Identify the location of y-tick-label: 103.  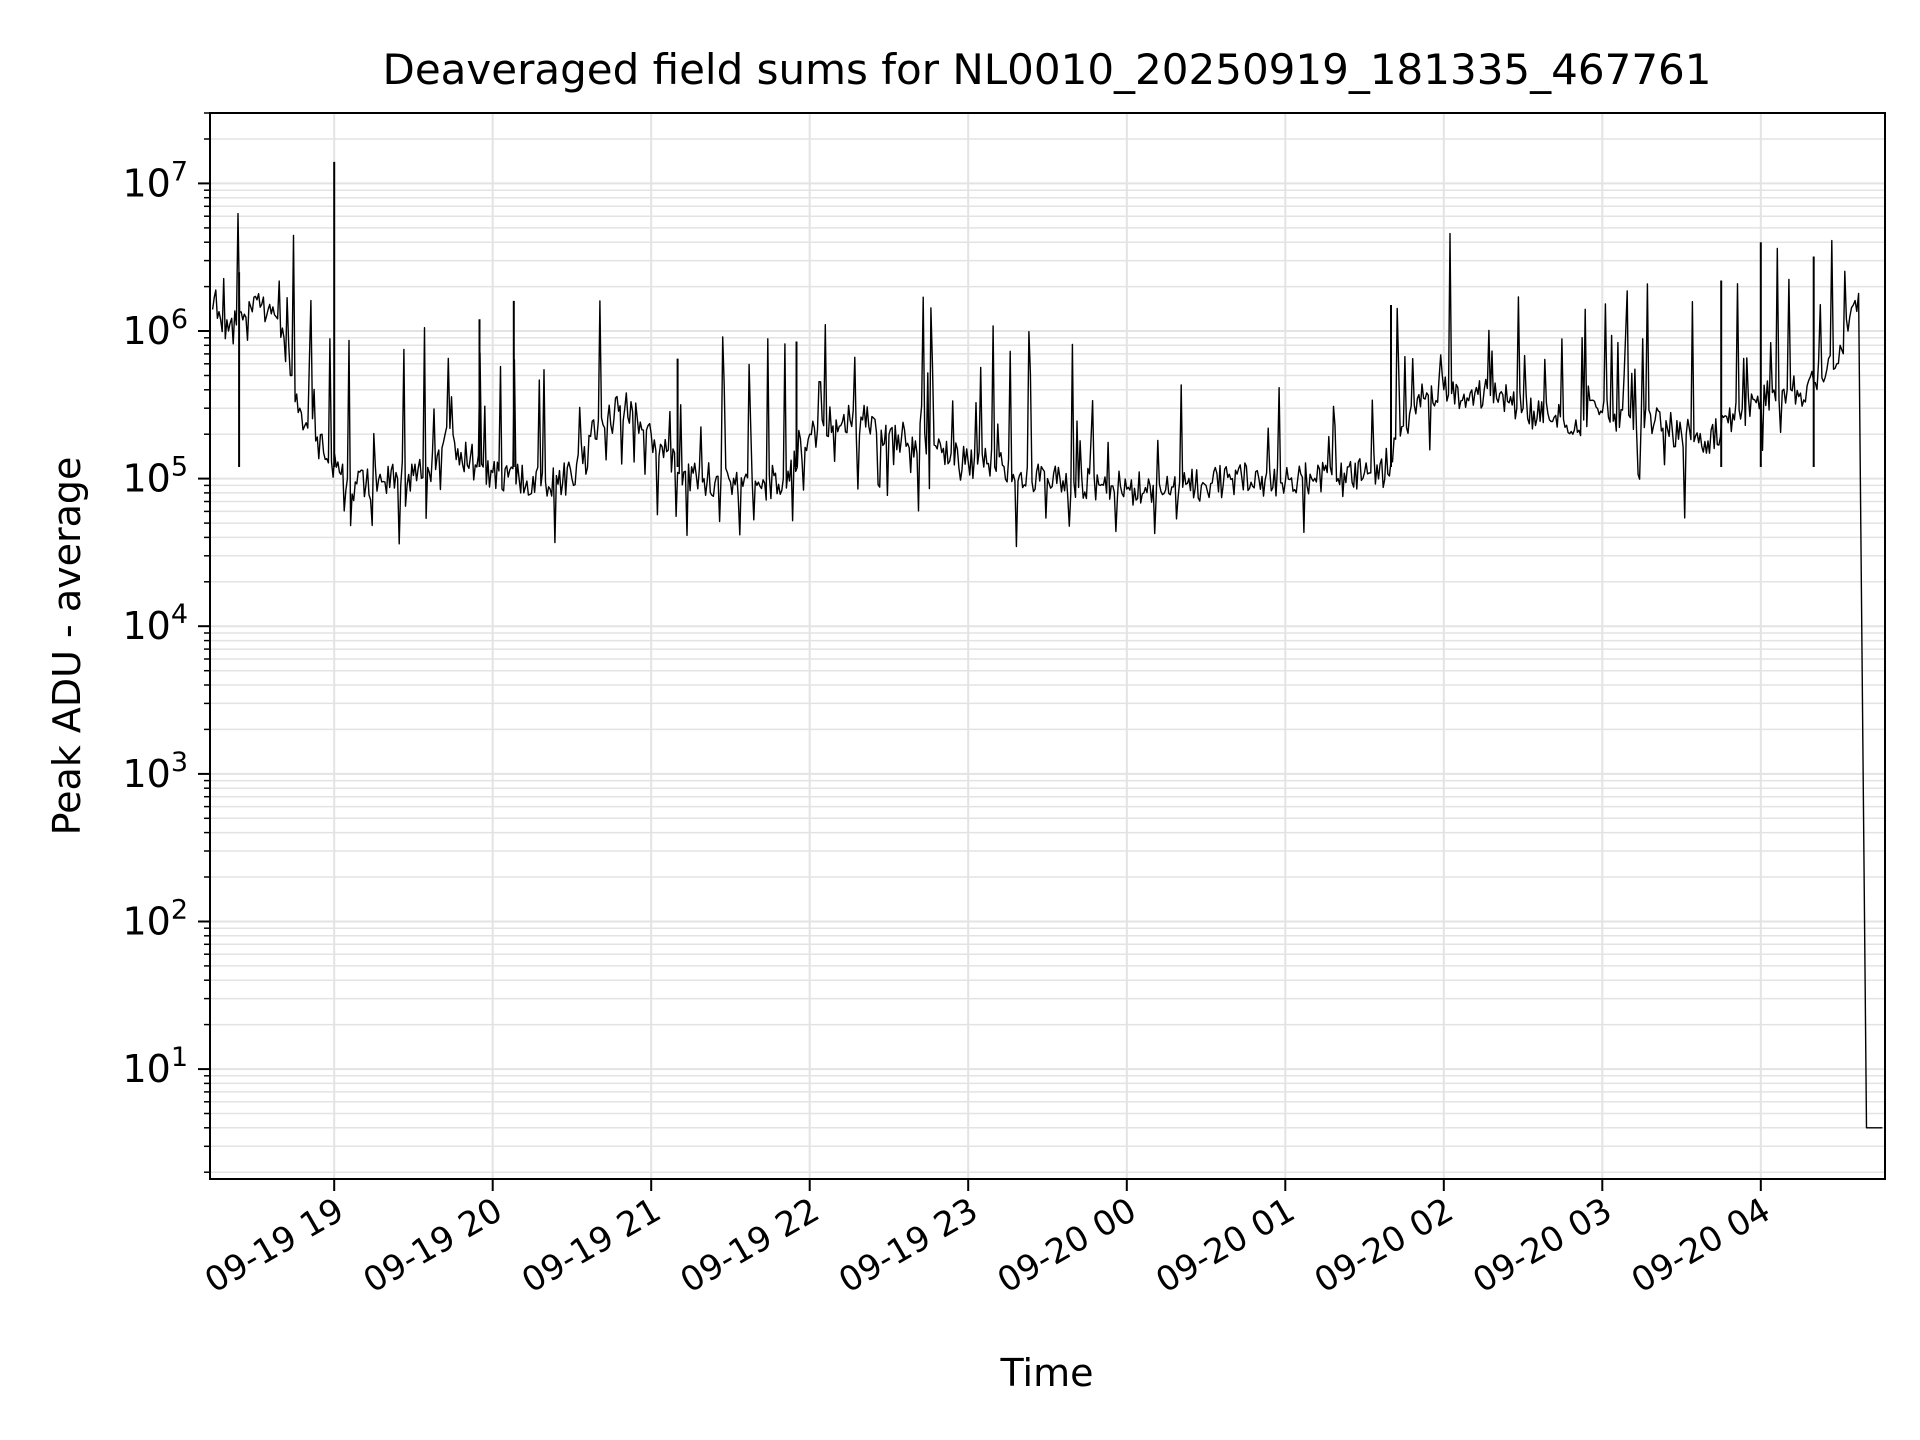
(155, 771).